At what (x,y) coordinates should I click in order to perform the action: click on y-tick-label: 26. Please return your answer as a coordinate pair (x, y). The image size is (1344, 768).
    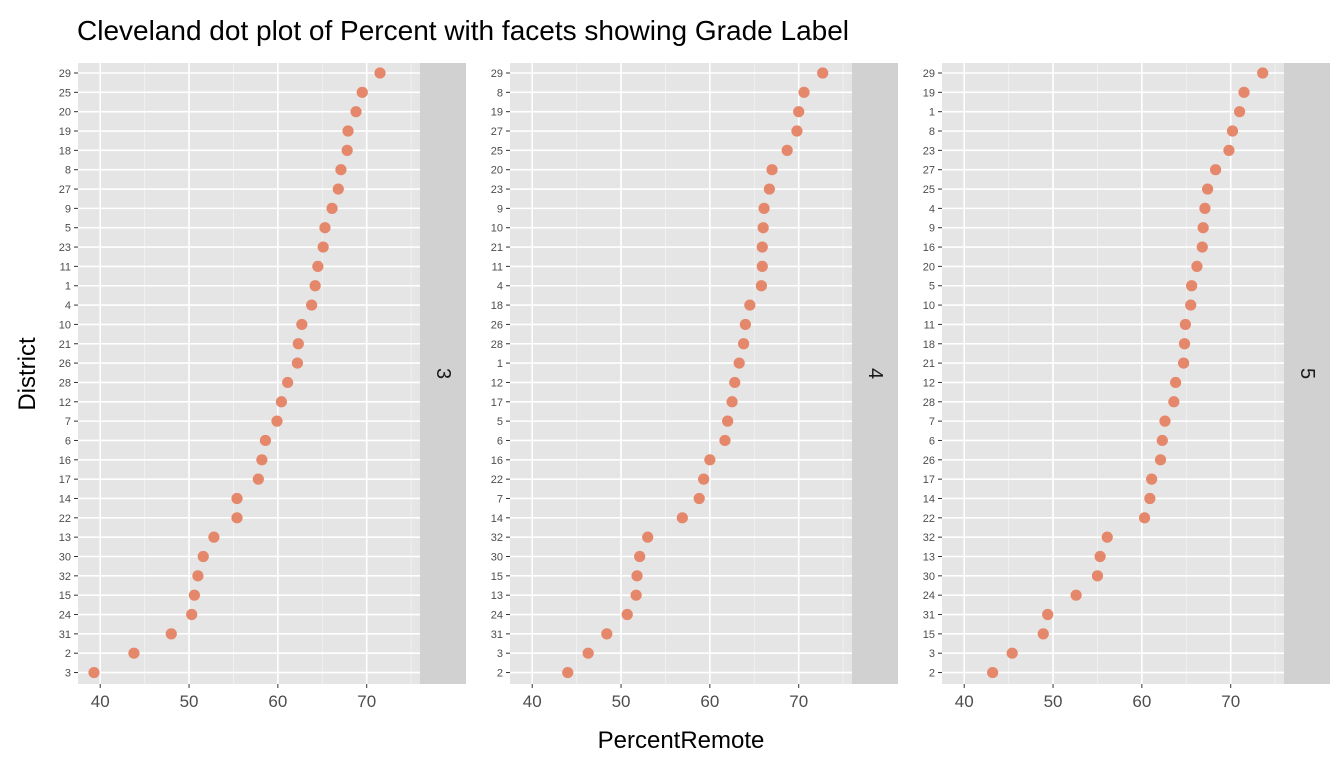
    Looking at the image, I should click on (929, 461).